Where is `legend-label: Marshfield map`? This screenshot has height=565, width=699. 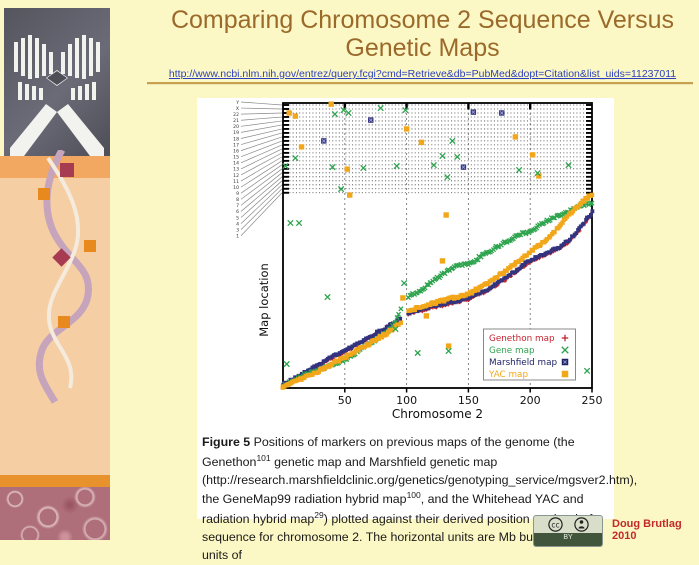
legend-label: Marshfield map is located at coordinates (523, 363).